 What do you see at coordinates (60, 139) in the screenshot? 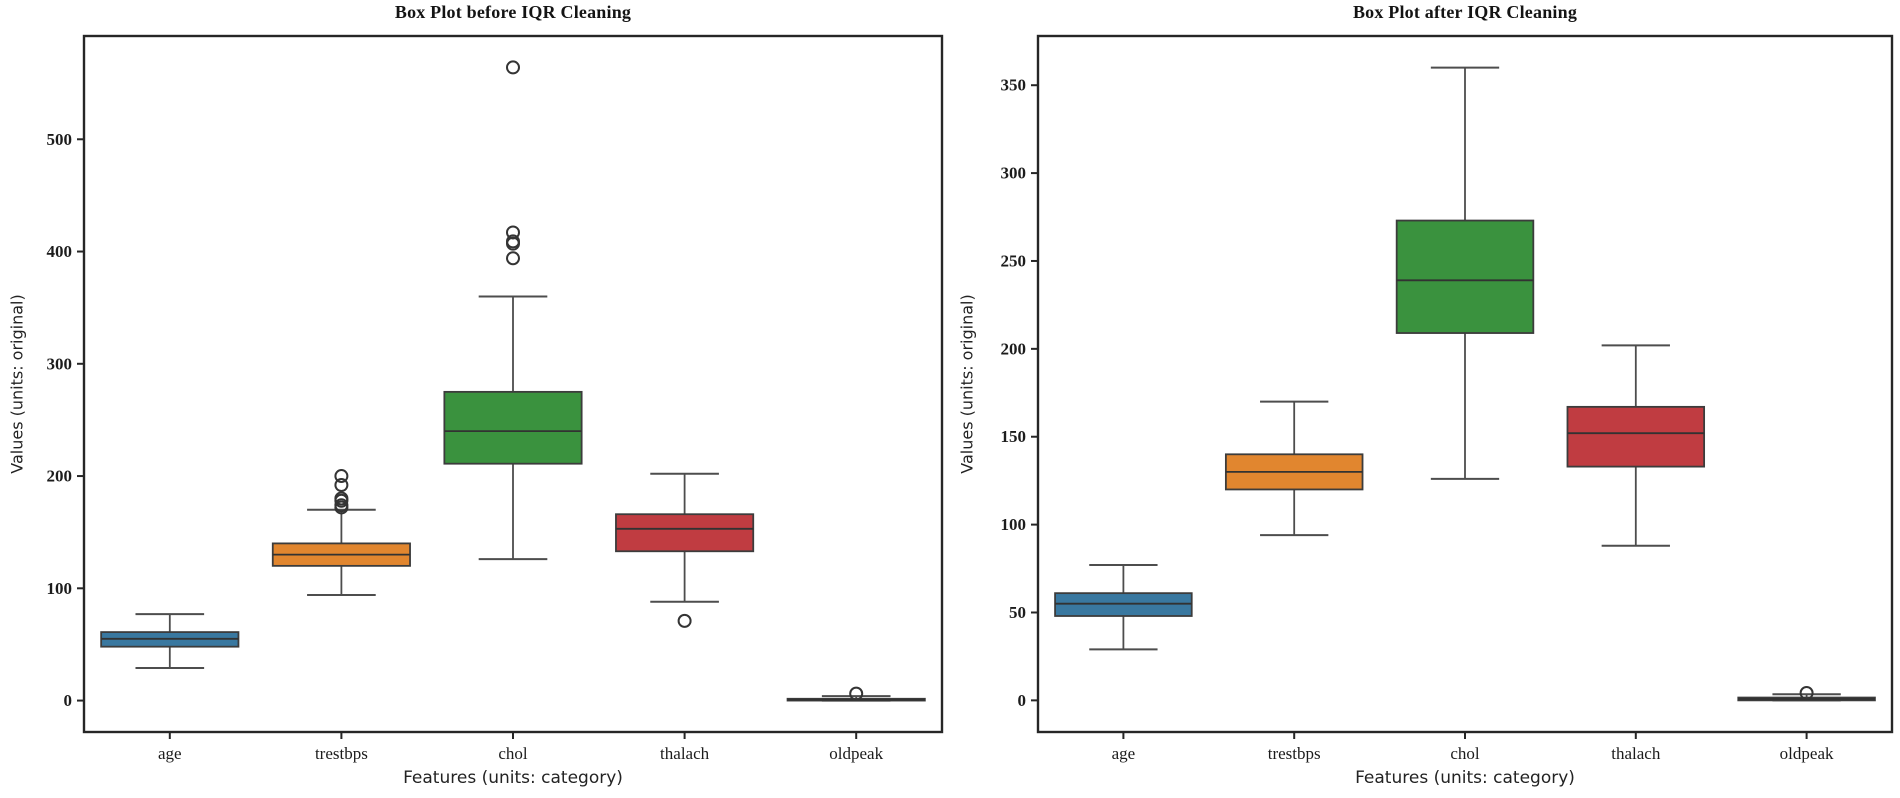
I see `y-tick-label: 500` at bounding box center [60, 139].